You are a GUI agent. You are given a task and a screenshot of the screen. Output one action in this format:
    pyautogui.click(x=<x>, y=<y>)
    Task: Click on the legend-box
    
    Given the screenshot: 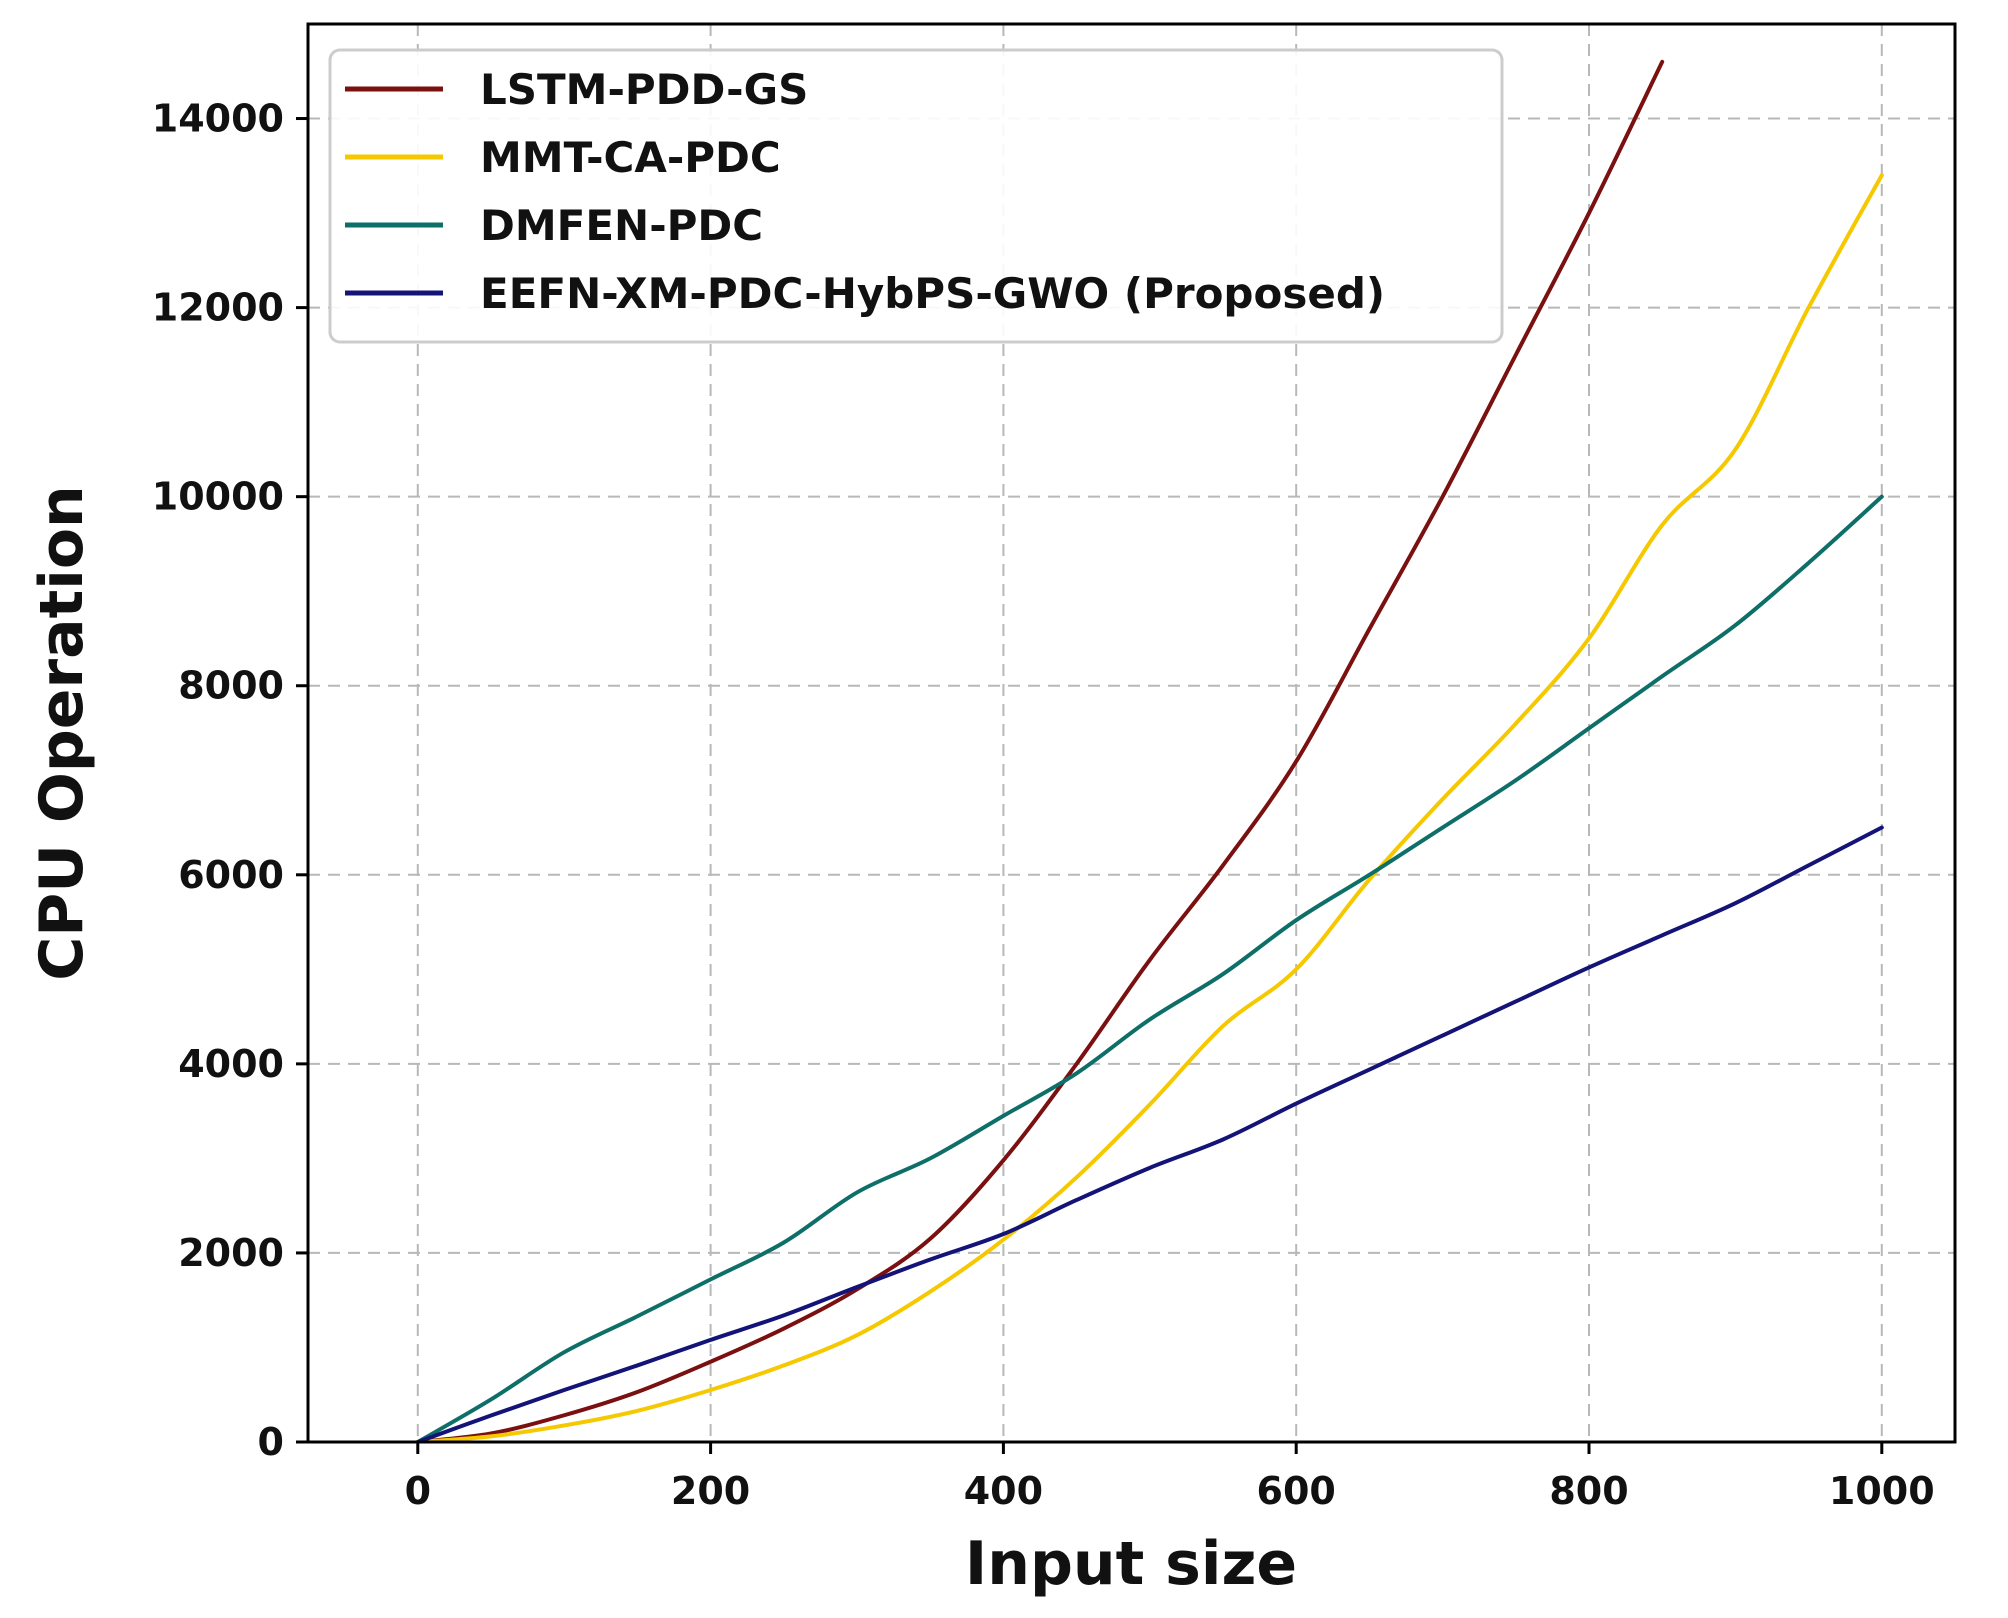 What is the action you would take?
    pyautogui.click(x=916, y=196)
    